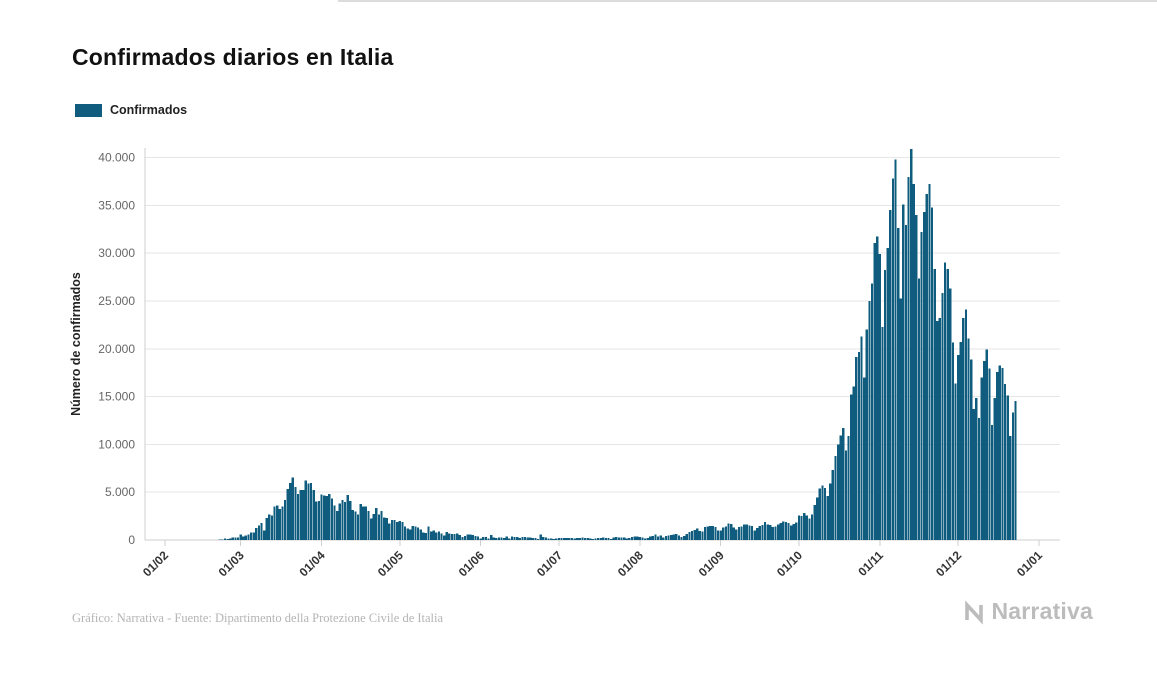 The height and width of the screenshot is (674, 1157). I want to click on y-tick-label: 25.000, so click(116, 301).